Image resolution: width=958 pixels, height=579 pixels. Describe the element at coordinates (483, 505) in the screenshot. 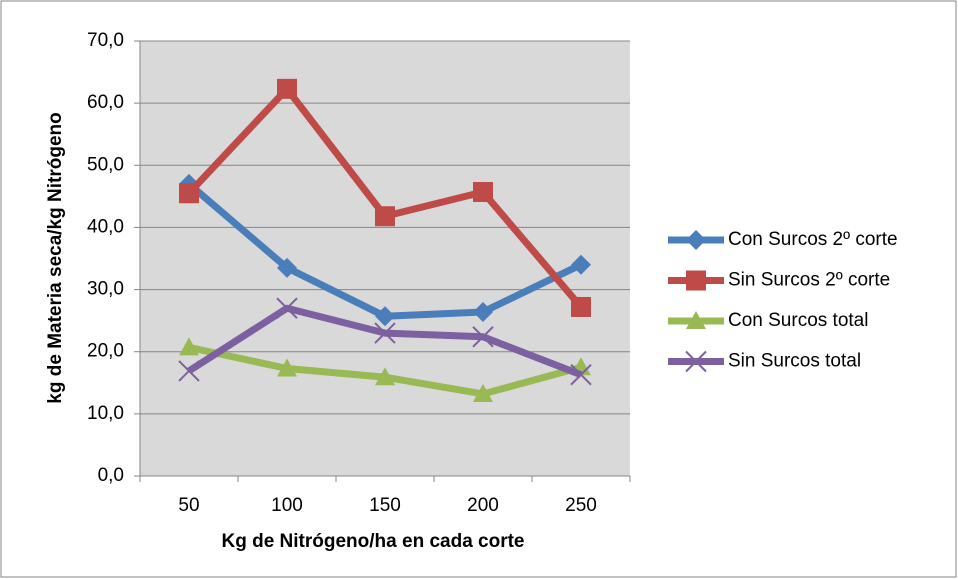

I see `x-tick-label: 200` at that location.